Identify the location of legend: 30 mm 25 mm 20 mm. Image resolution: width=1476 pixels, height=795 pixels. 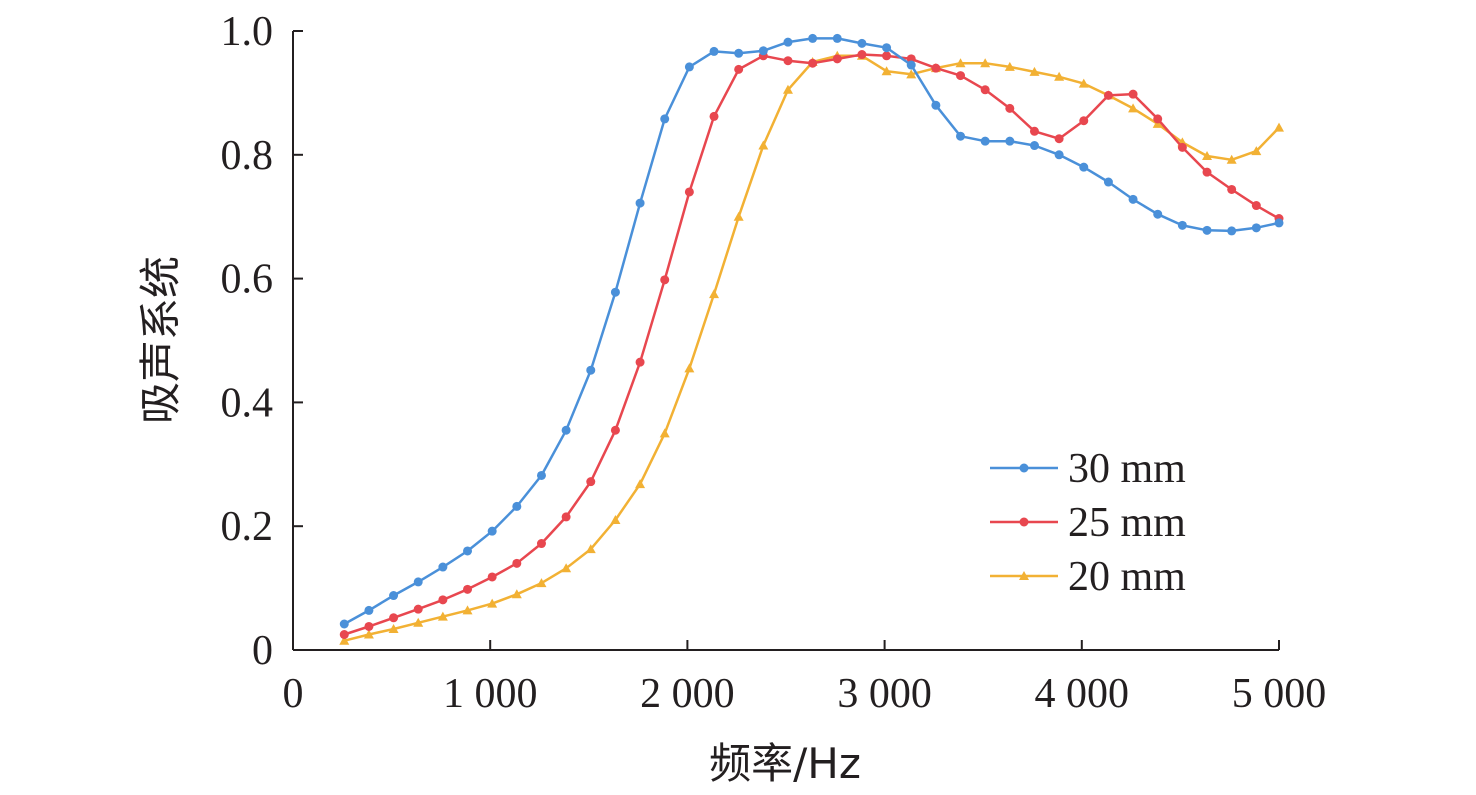
(1088, 523).